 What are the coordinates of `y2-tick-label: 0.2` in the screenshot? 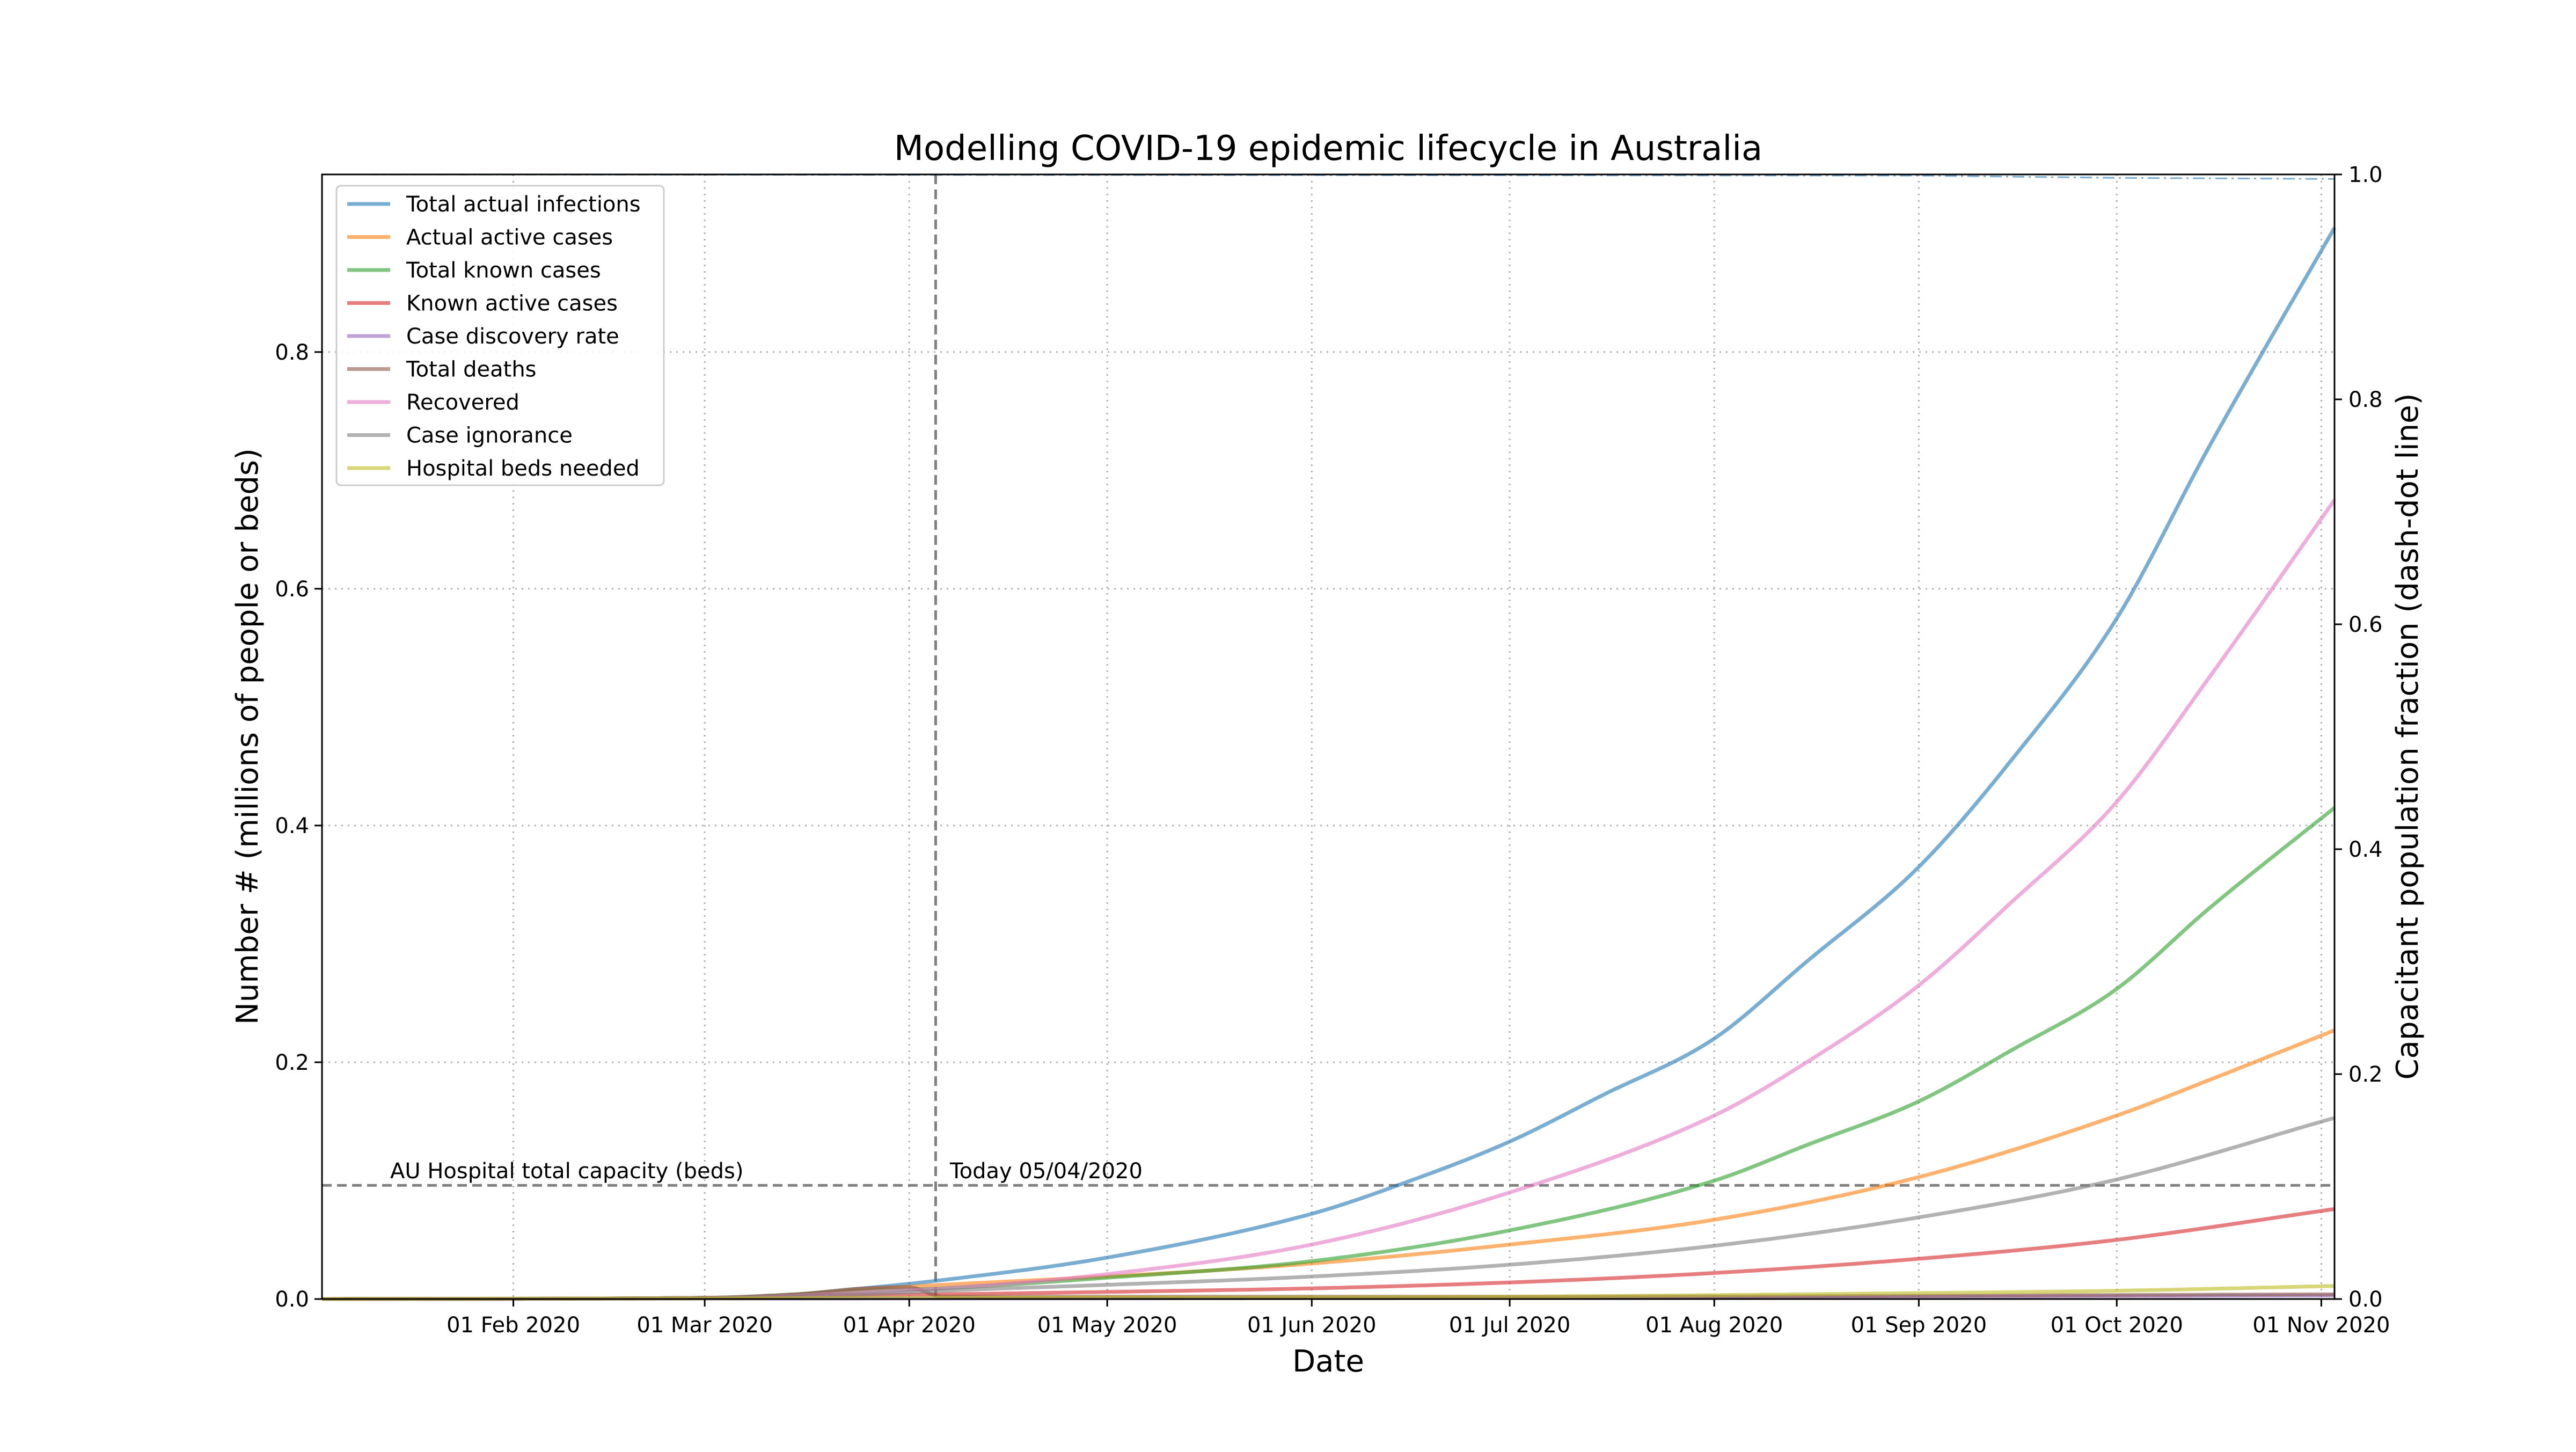 It's located at (2365, 1074).